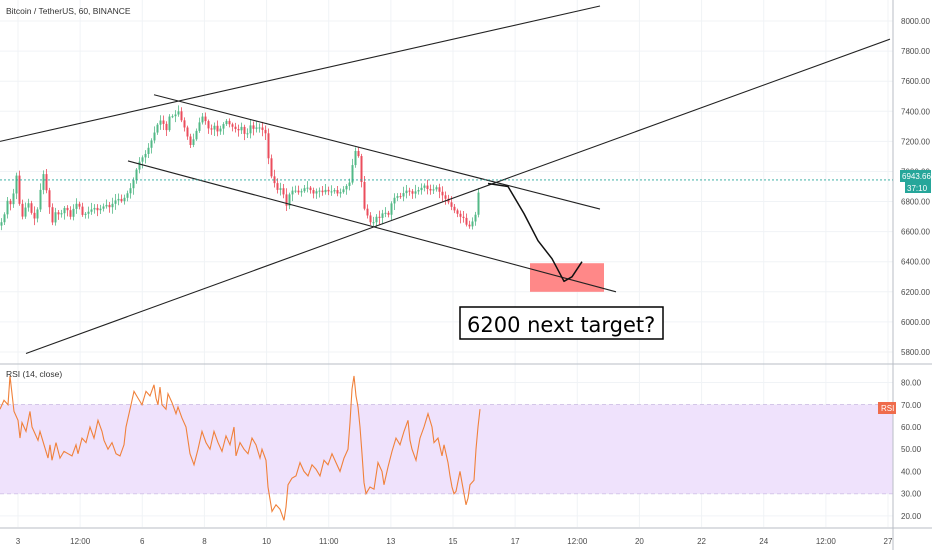 Image resolution: width=932 pixels, height=550 pixels. I want to click on last-price-badge, so click(915, 176).